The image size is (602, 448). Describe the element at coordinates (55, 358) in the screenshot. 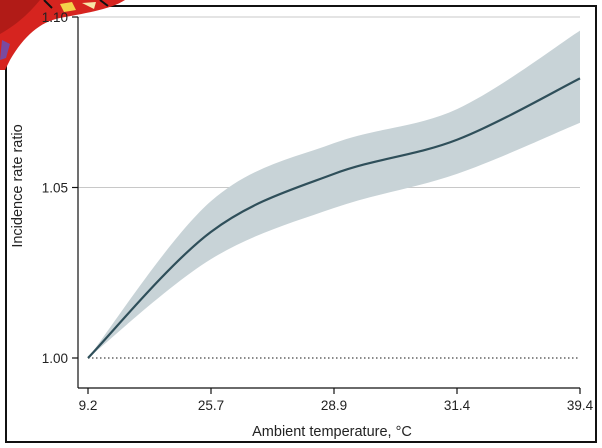

I see `y-tick-label: 1.00` at that location.